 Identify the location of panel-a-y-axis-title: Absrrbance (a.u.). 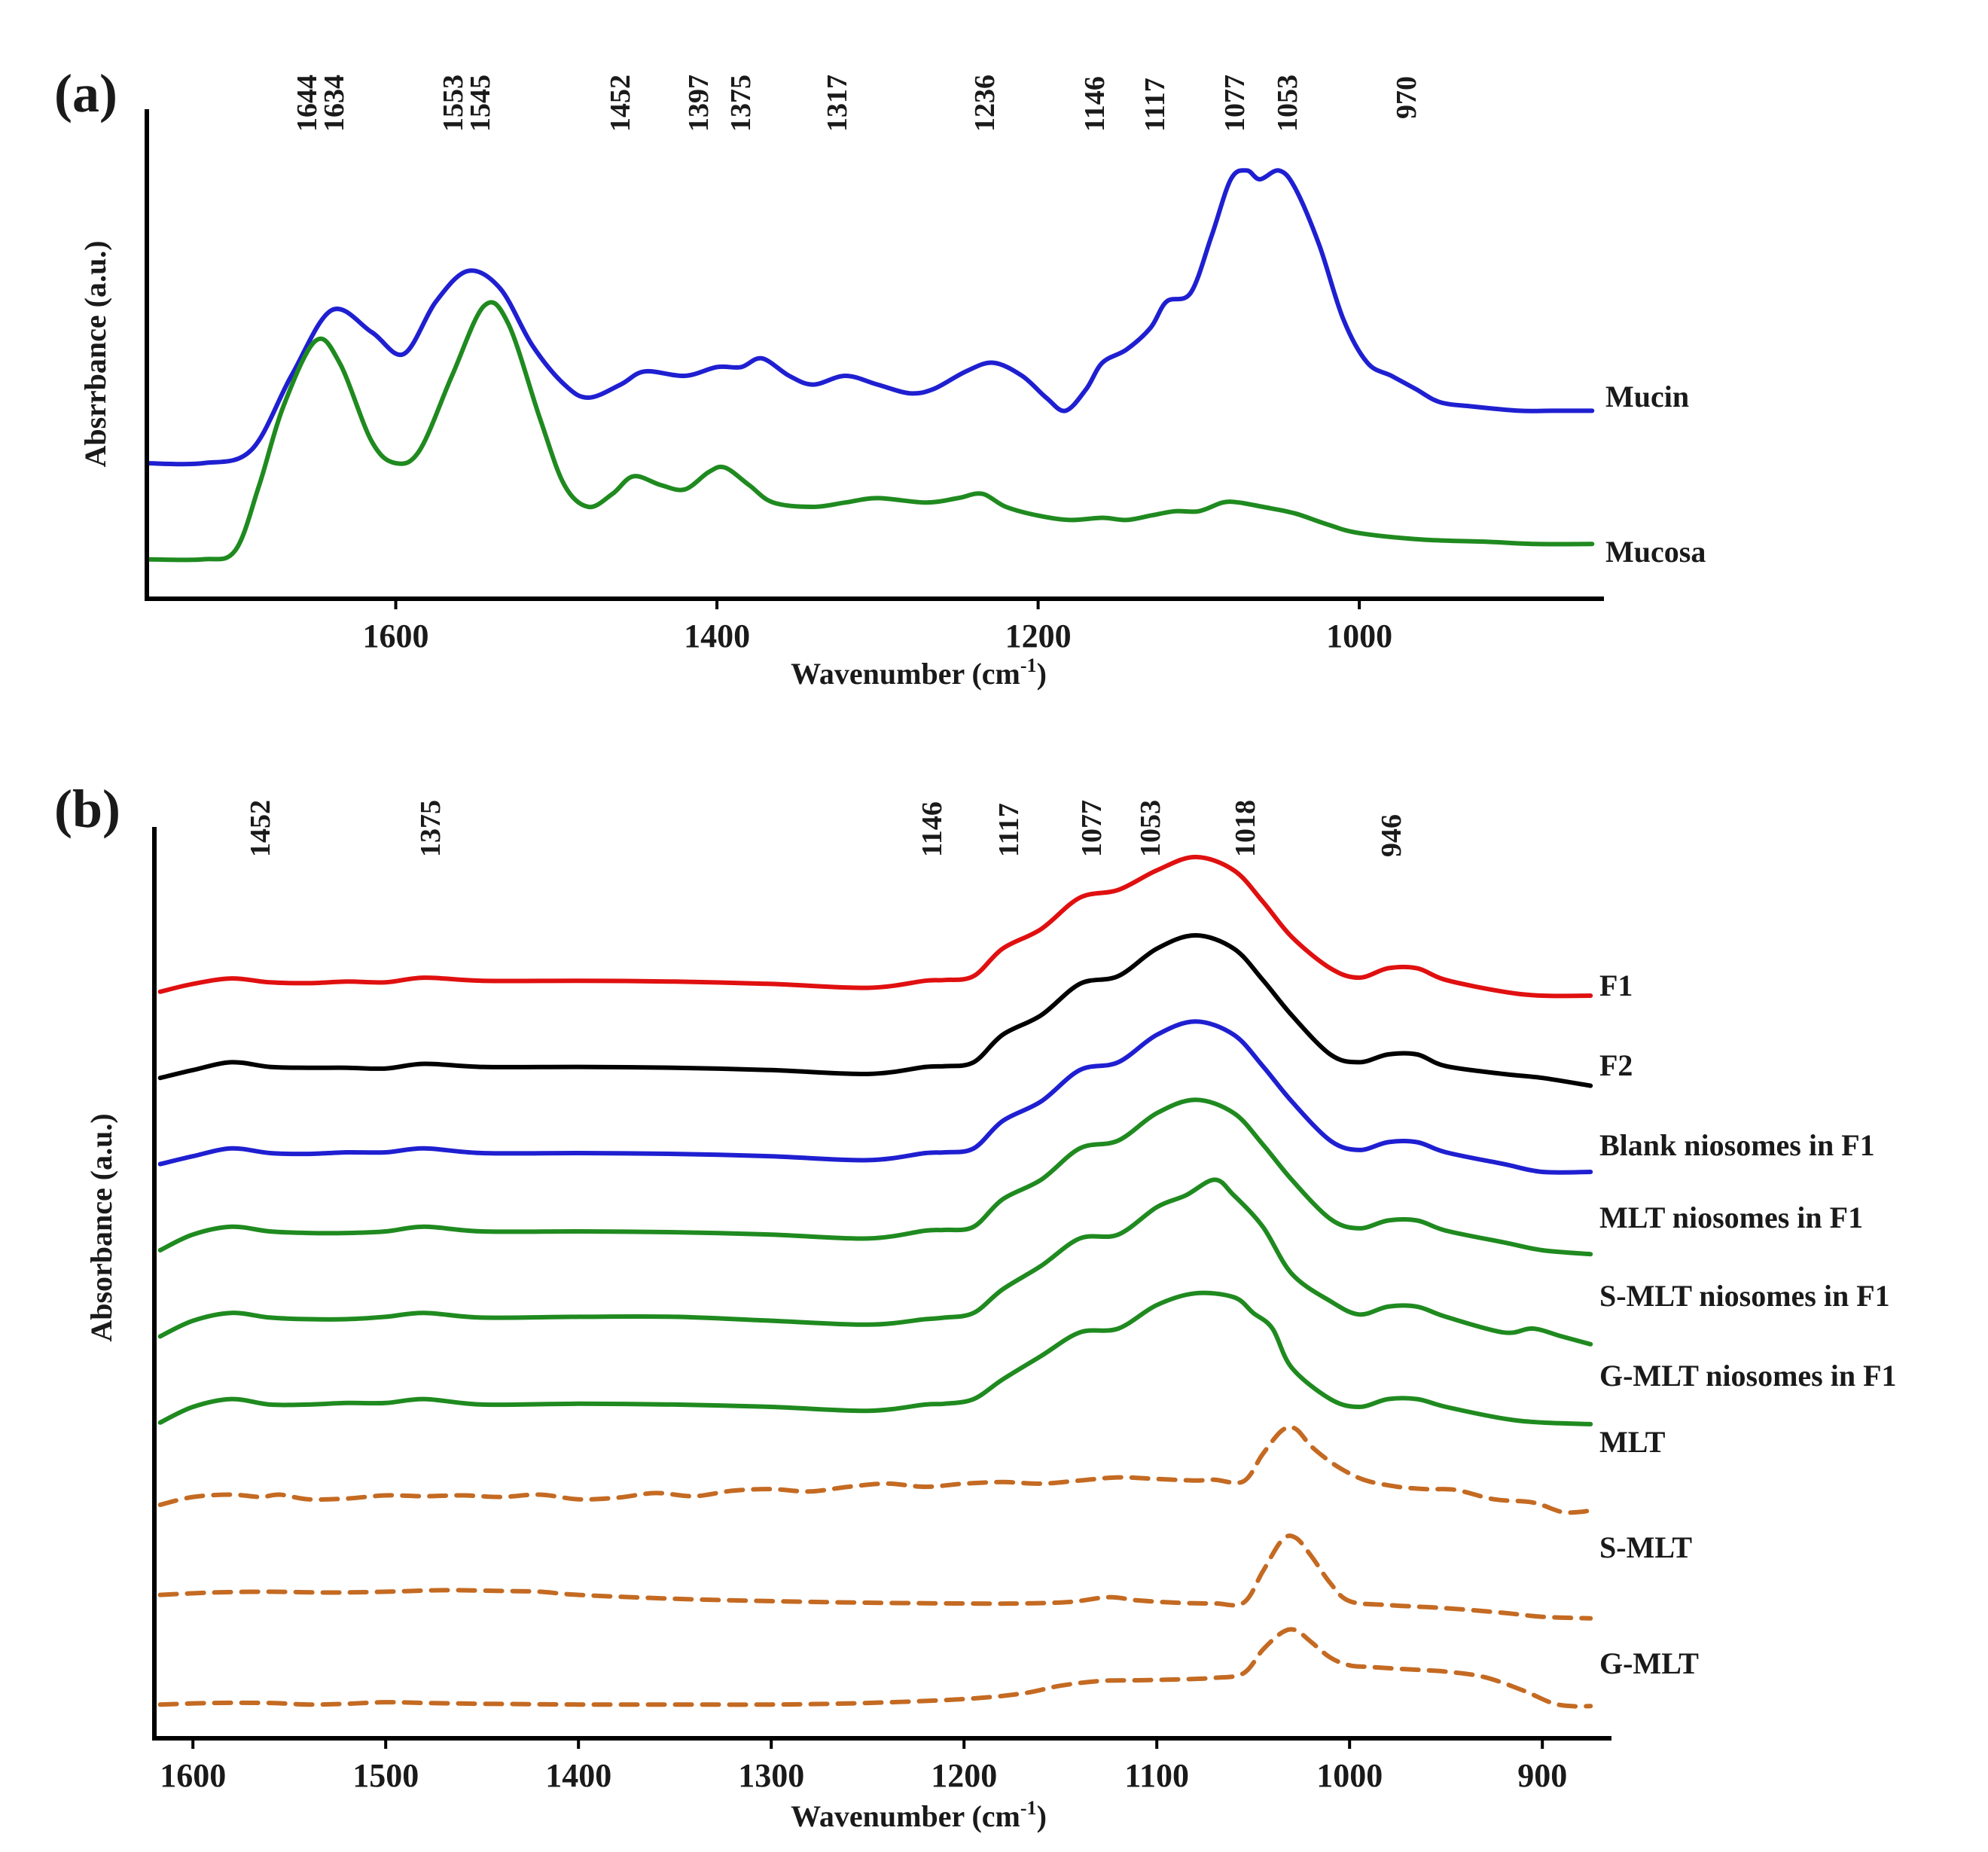
(95, 353).